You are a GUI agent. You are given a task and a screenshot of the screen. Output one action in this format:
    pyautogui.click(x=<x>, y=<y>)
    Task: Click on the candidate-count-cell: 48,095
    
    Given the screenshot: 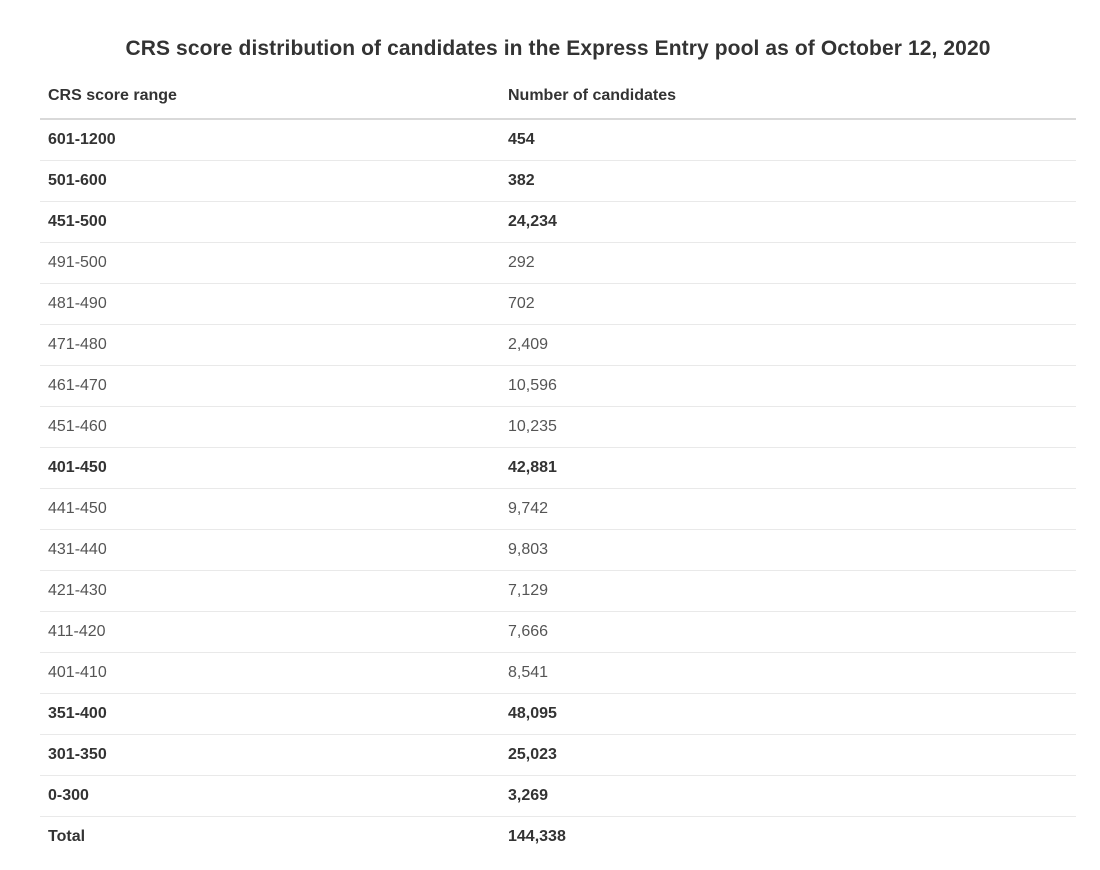 What is the action you would take?
    pyautogui.click(x=788, y=714)
    